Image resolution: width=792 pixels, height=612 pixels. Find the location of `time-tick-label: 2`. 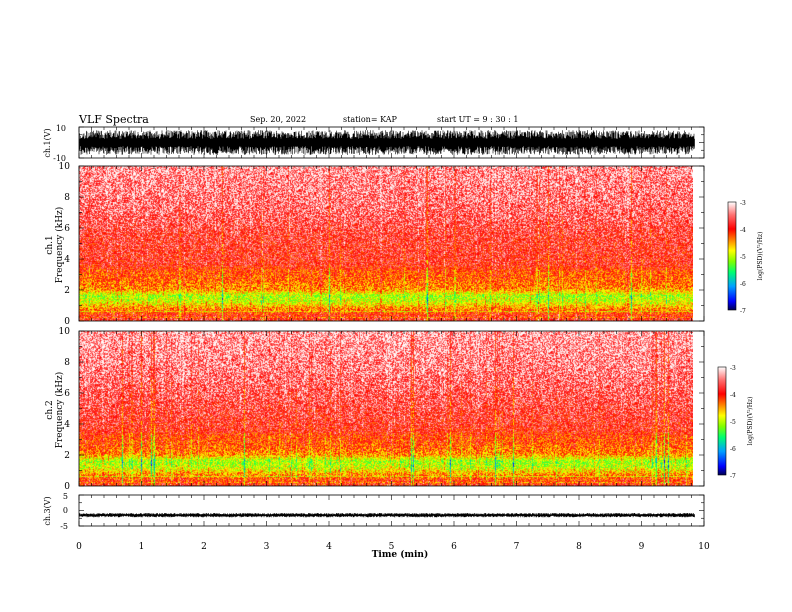

time-tick-label: 2 is located at coordinates (204, 547).